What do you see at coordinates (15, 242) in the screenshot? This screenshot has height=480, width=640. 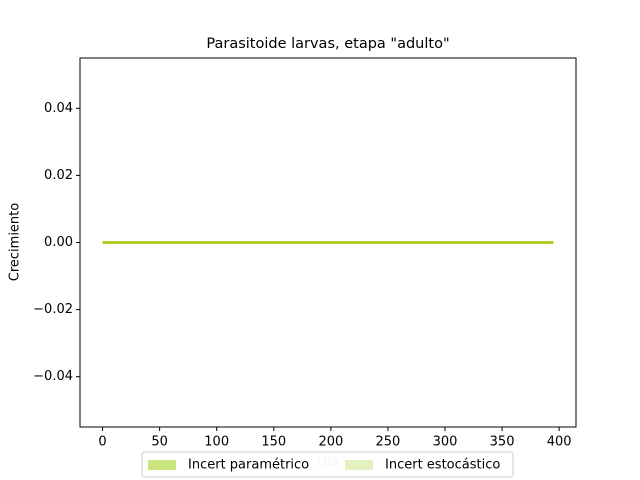 I see `y-axis-label: Crecimiento` at bounding box center [15, 242].